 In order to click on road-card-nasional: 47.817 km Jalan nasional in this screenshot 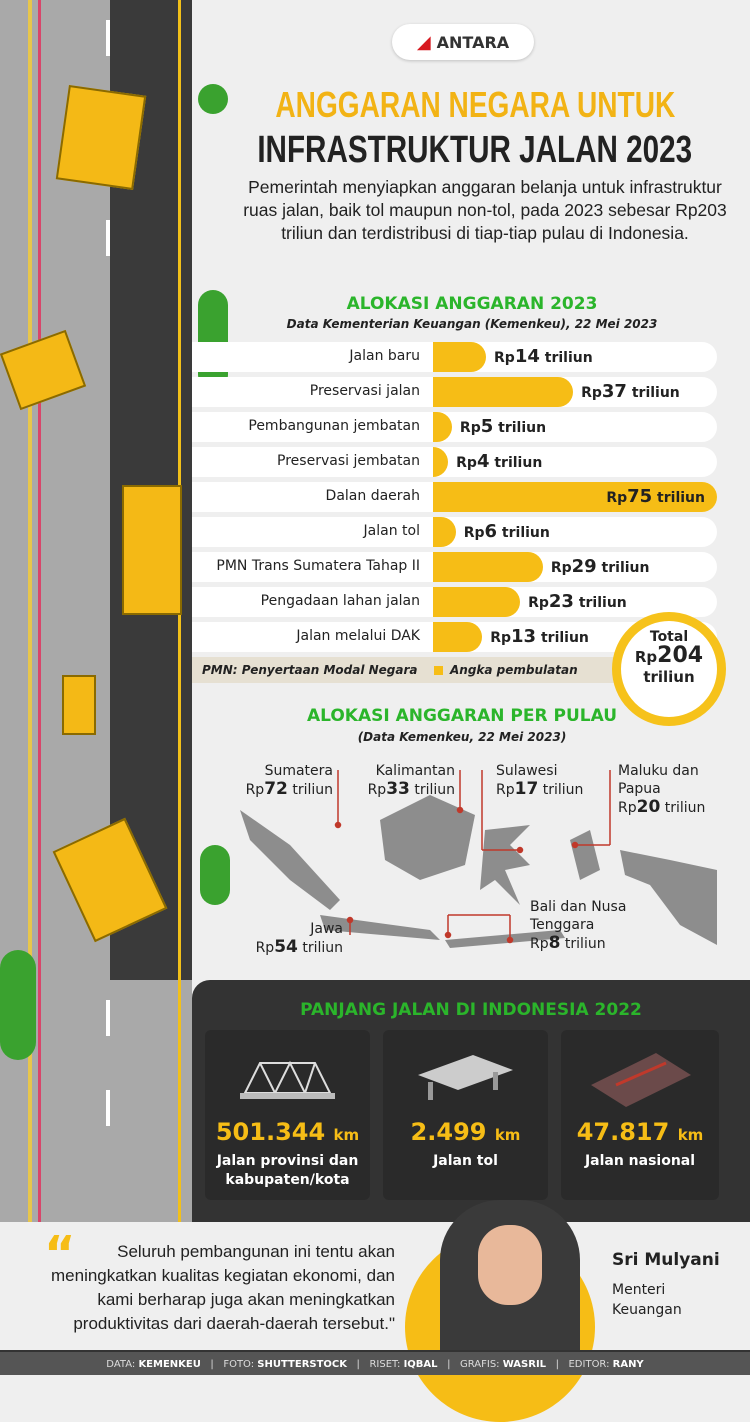, I will do `click(640, 1115)`.